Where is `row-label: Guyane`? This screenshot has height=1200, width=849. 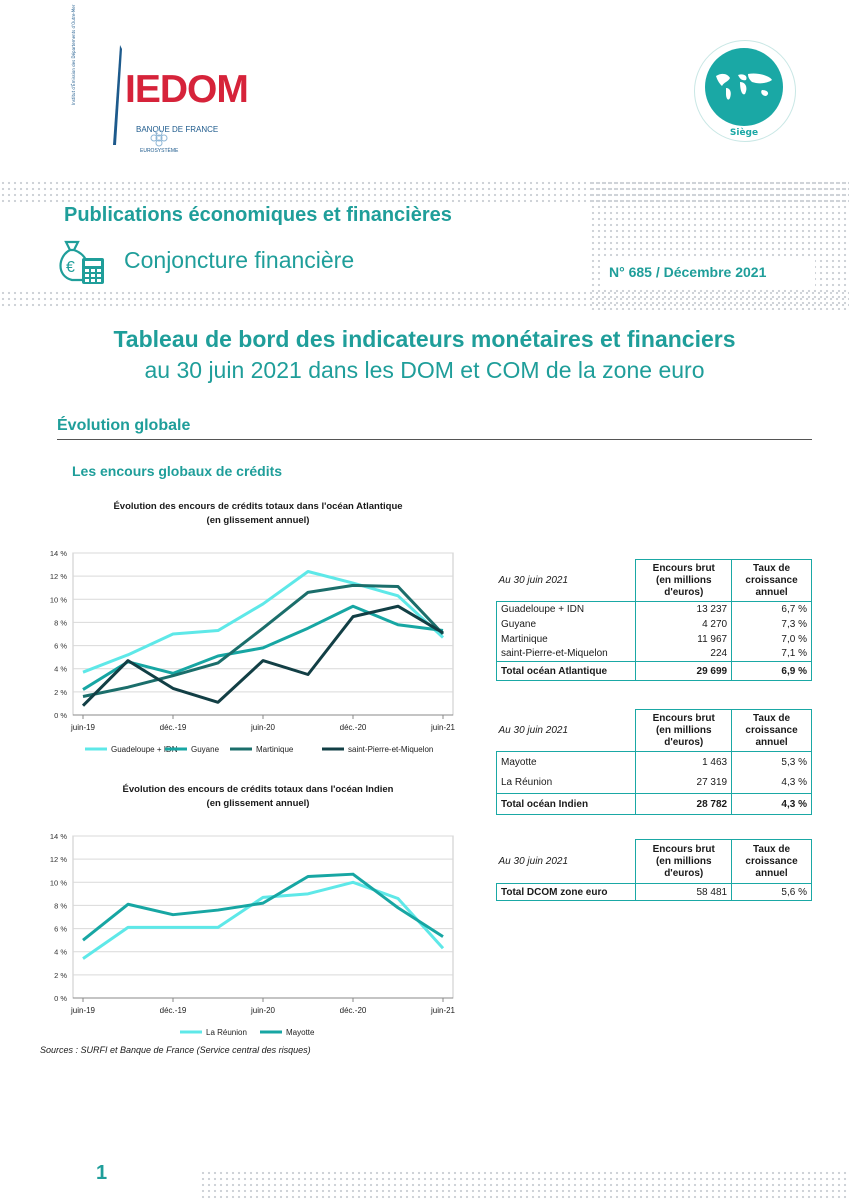 row-label: Guyane is located at coordinates (566, 624).